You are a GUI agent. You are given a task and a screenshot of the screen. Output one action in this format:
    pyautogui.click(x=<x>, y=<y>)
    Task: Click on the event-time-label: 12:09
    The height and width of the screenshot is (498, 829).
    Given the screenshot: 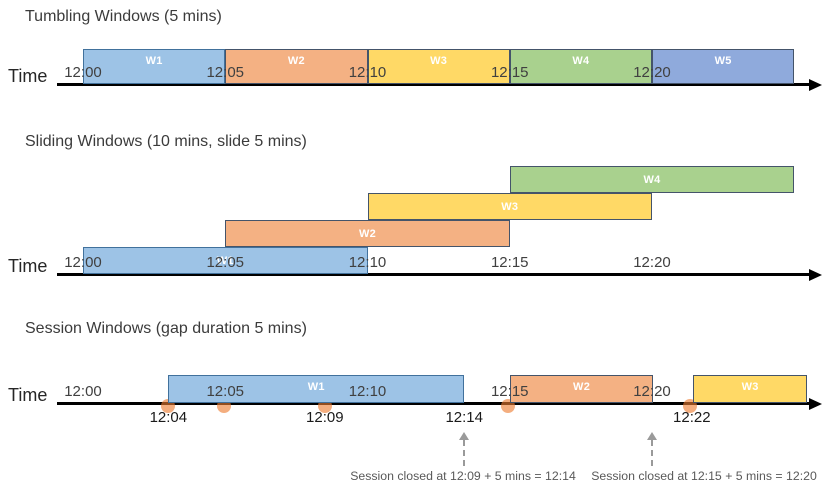 What is the action you would take?
    pyautogui.click(x=325, y=417)
    